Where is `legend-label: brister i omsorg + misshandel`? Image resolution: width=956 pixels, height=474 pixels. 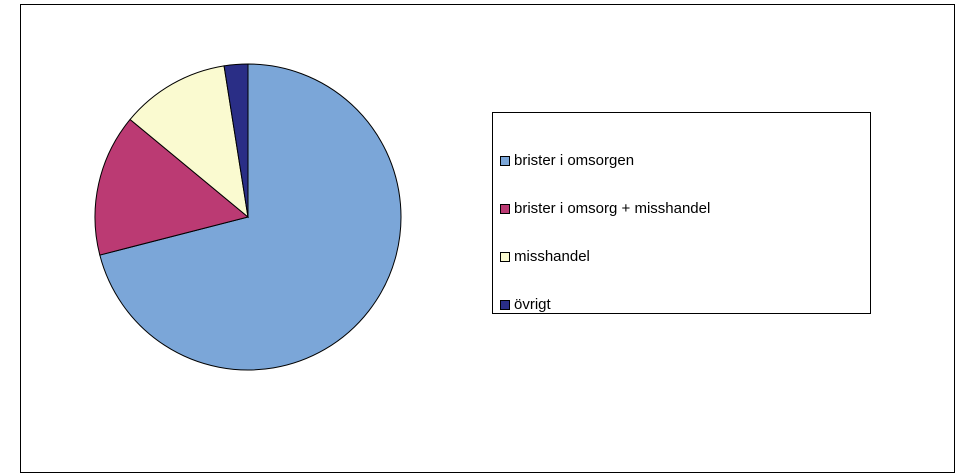 legend-label: brister i omsorg + misshandel is located at coordinates (612, 208).